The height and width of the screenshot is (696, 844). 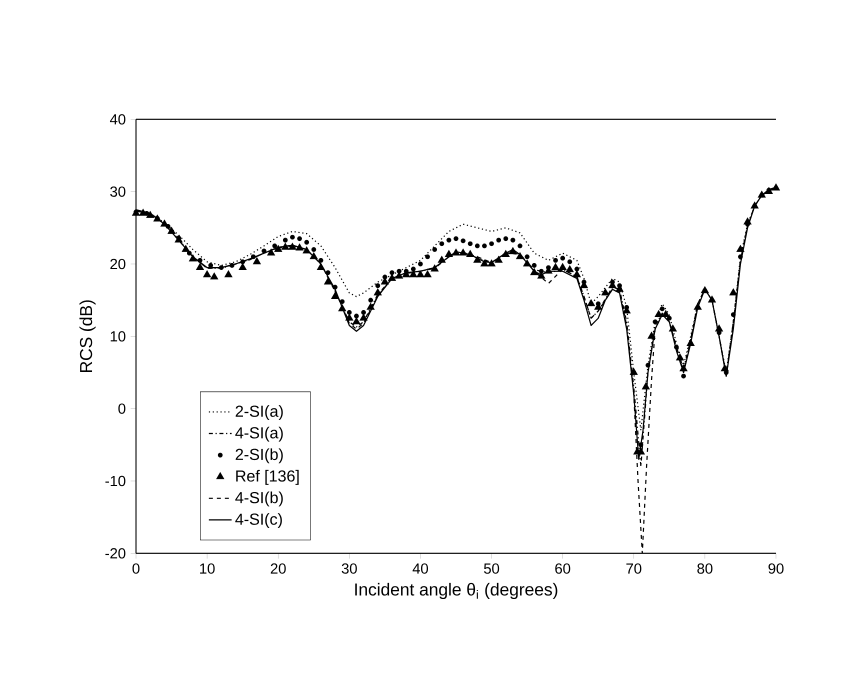 What do you see at coordinates (118, 336) in the screenshot?
I see `y-tick-label: 10` at bounding box center [118, 336].